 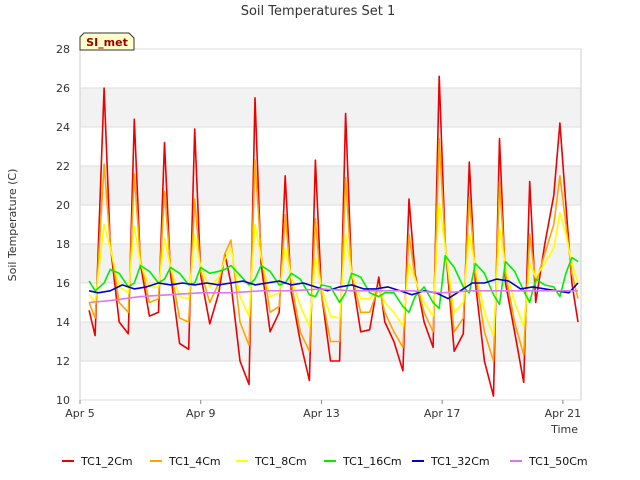 I want to click on legend-label: TC1_32Cm, so click(x=460, y=461).